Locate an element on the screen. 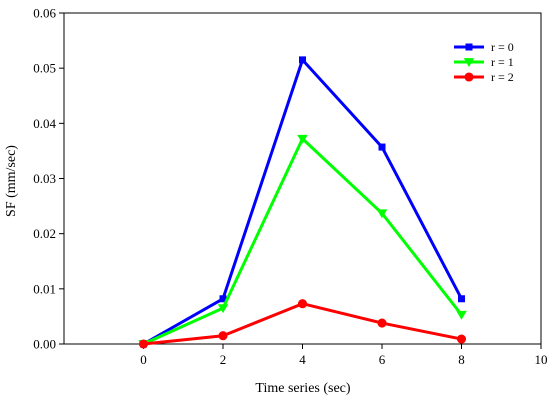  x-tick-label: 2 is located at coordinates (223, 359).